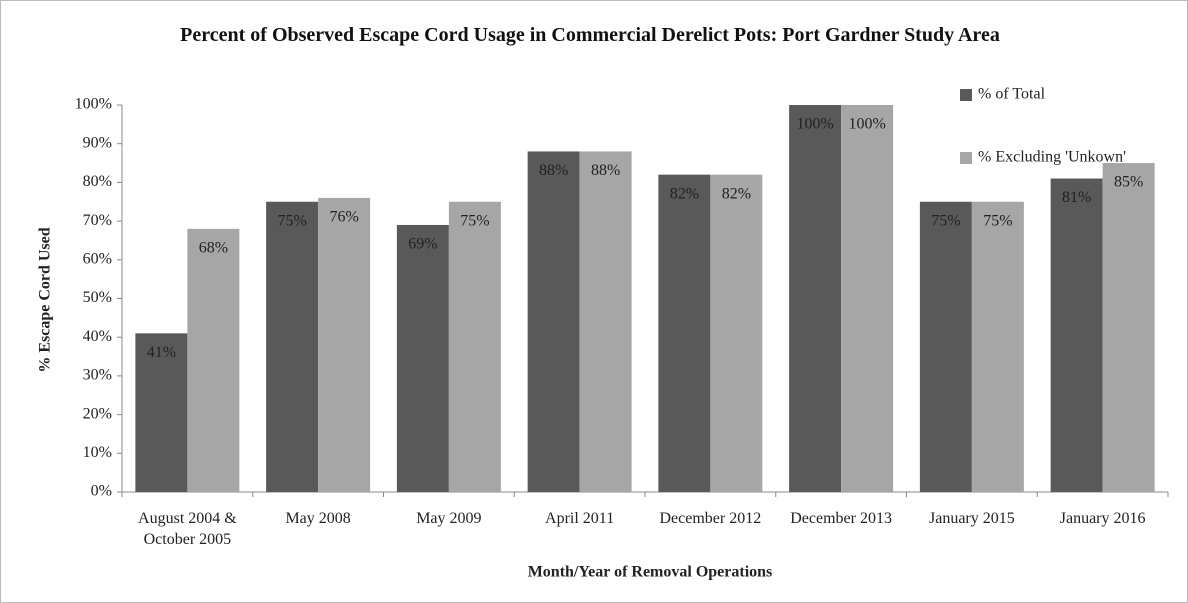 The width and height of the screenshot is (1188, 603). What do you see at coordinates (1102, 518) in the screenshot?
I see `x-tick-label: January 2016` at bounding box center [1102, 518].